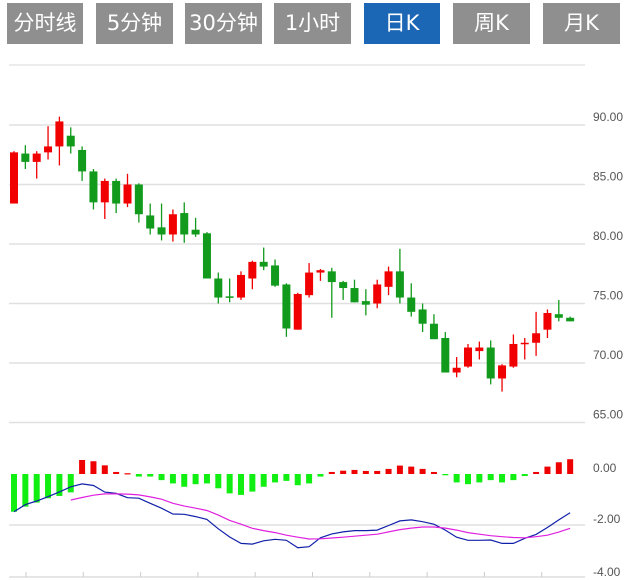  I want to click on price-tick-label: 70.00, so click(608, 355).